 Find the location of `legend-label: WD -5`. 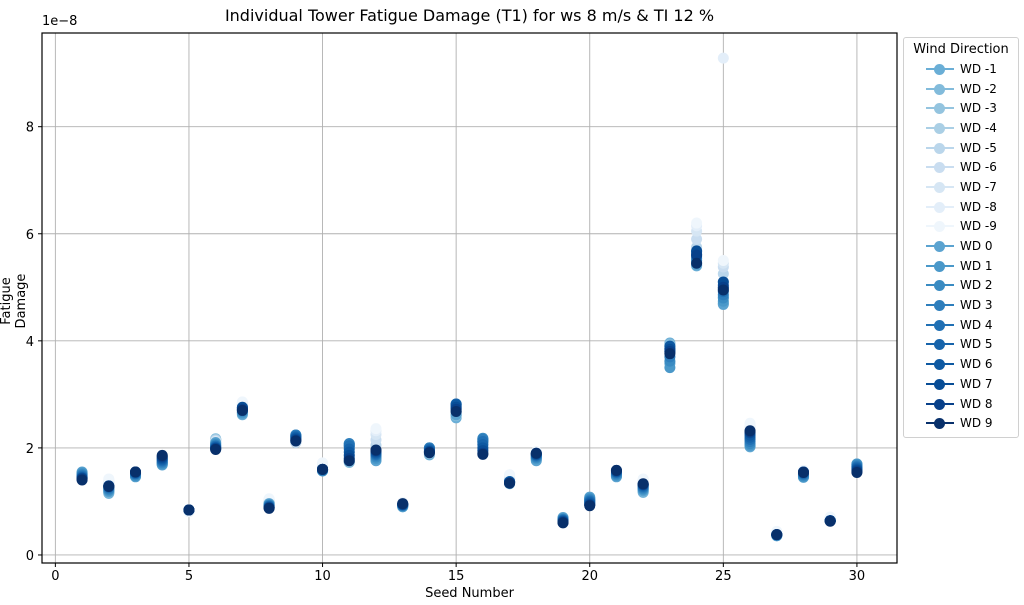

legend-label: WD -5 is located at coordinates (978, 147).